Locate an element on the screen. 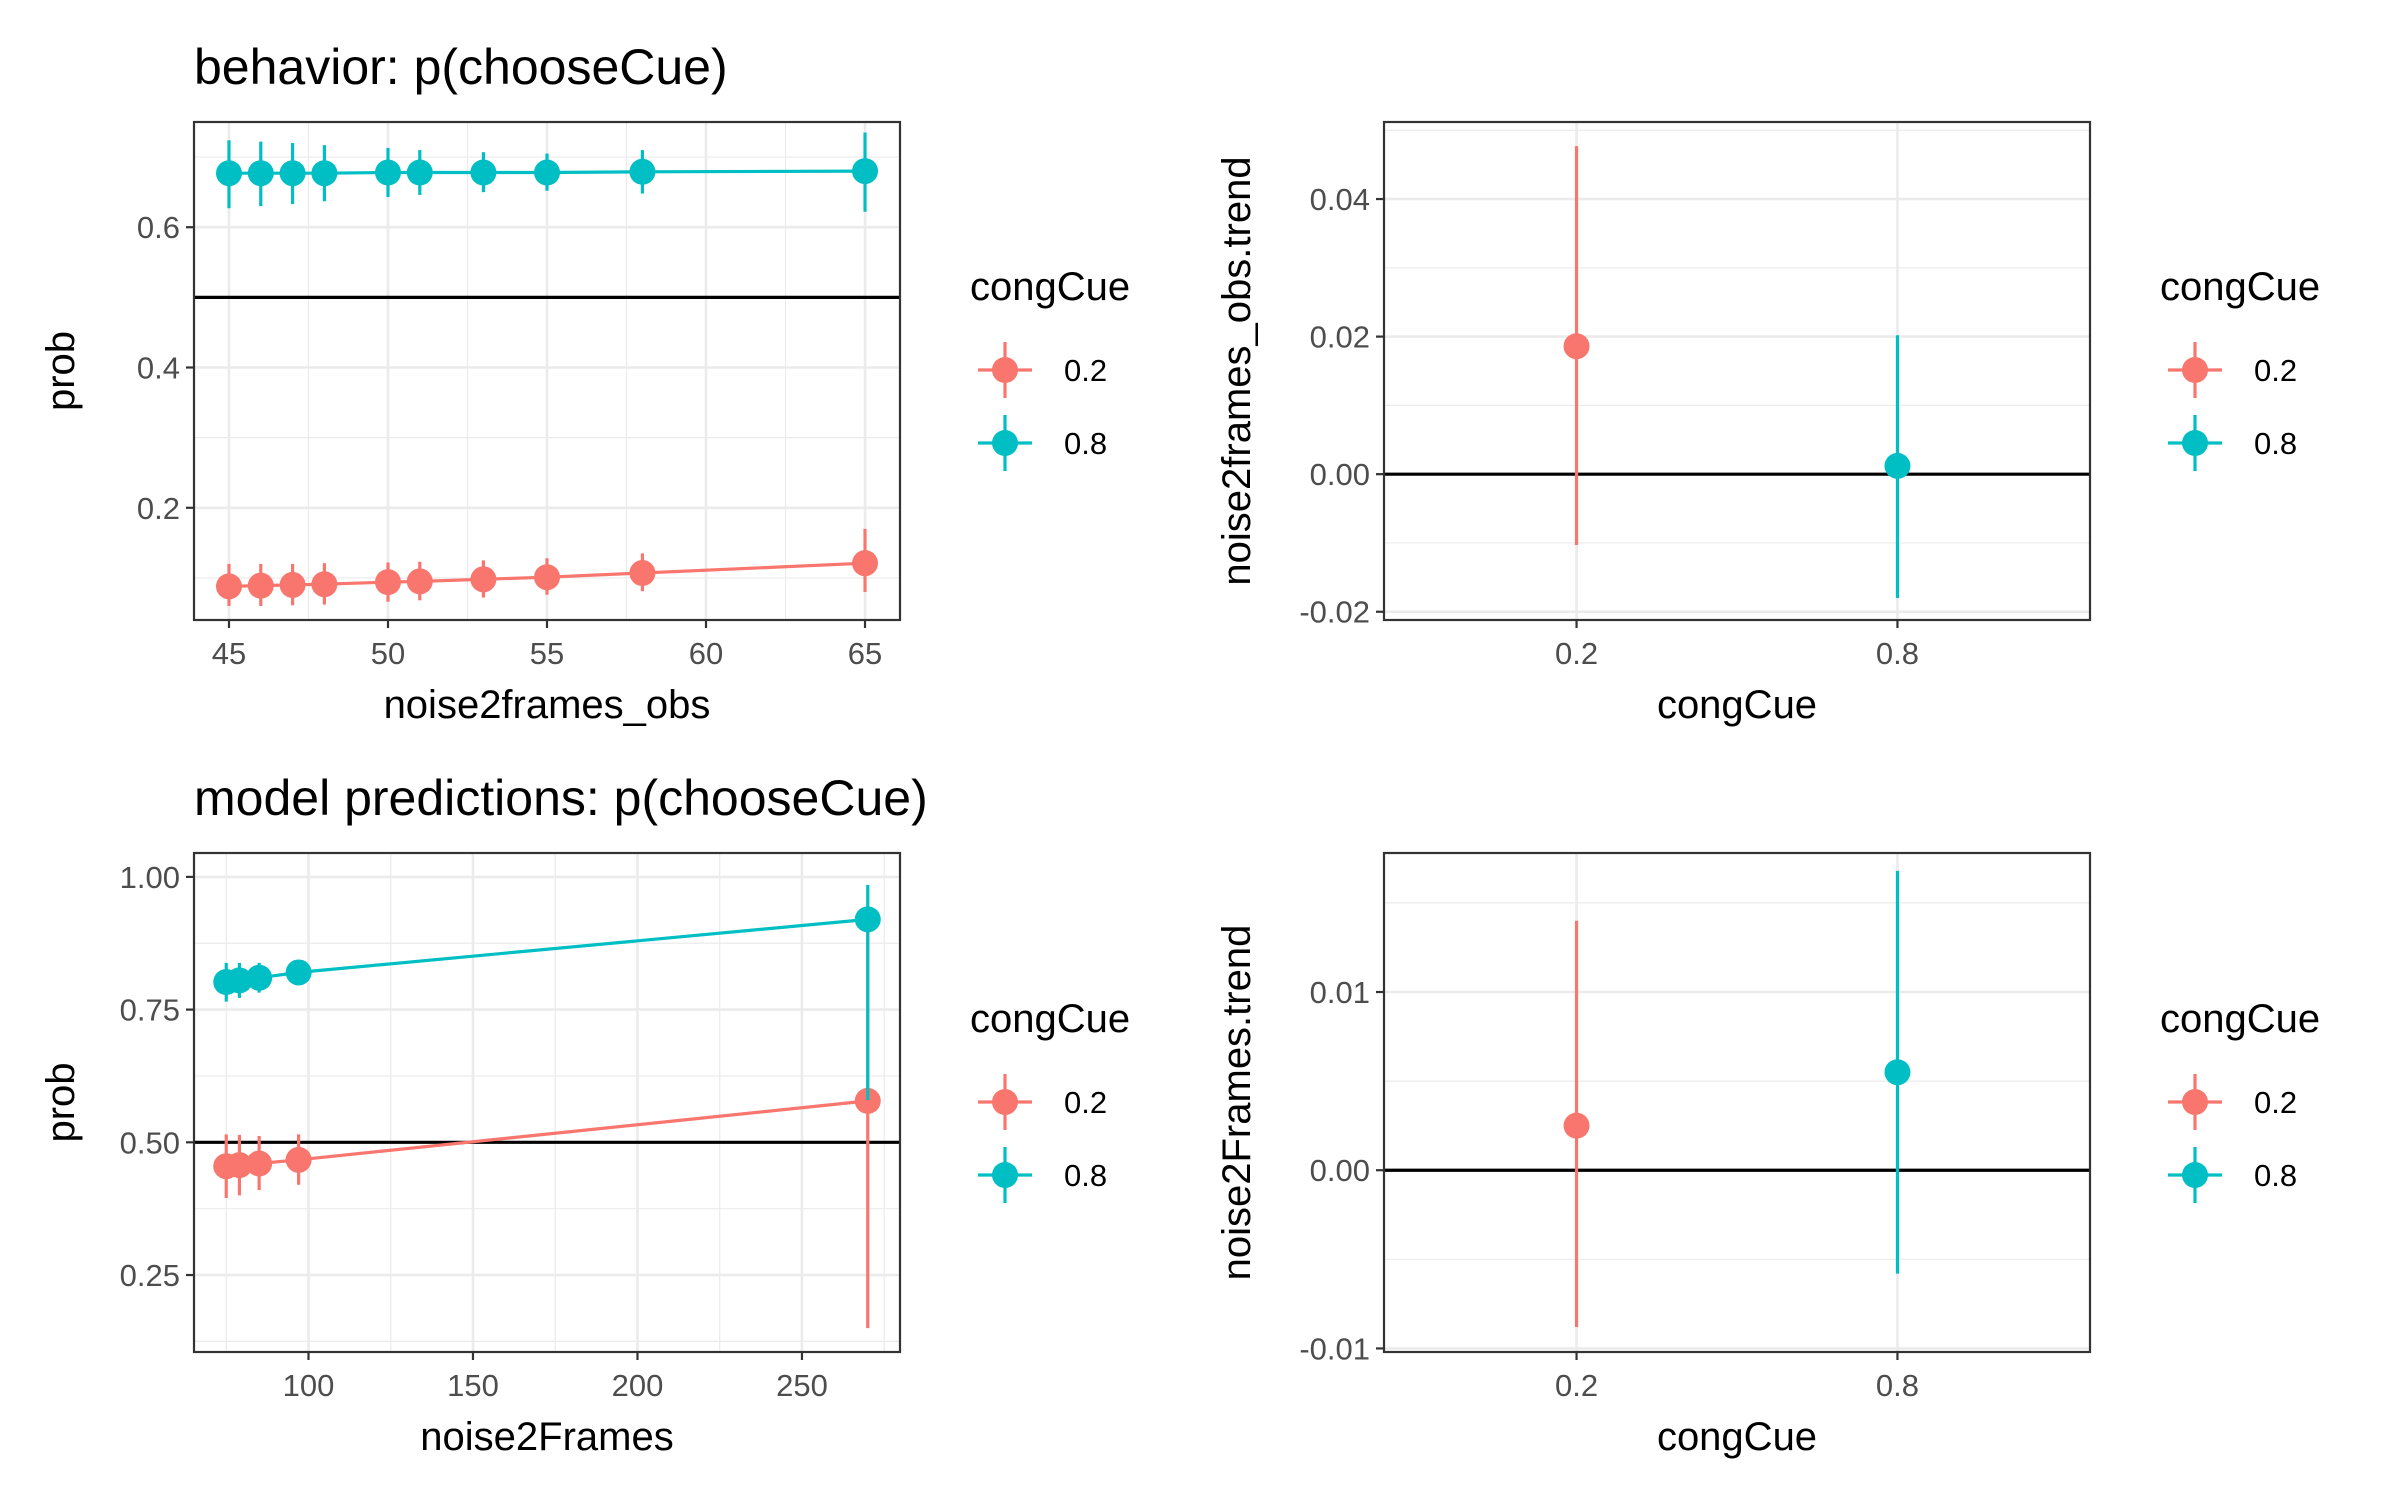 The height and width of the screenshot is (1500, 2400). y-tick-label: -0.02 is located at coordinates (1334, 612).